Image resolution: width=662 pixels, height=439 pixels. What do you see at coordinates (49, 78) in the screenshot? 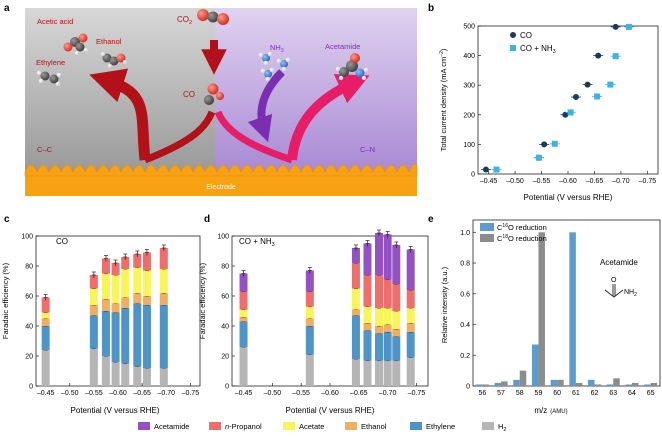
I see `ethylene-molecule-icon` at bounding box center [49, 78].